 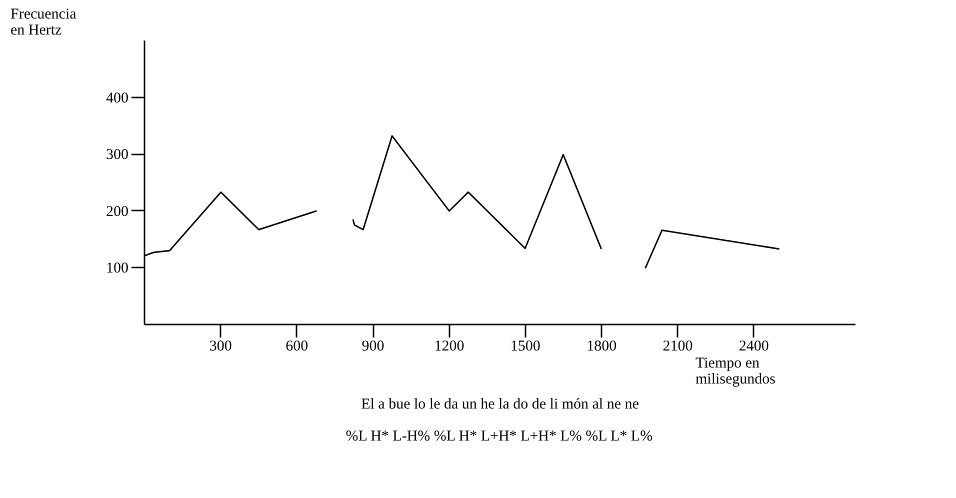 What do you see at coordinates (477, 192) in the screenshot?
I see `line-series` at bounding box center [477, 192].